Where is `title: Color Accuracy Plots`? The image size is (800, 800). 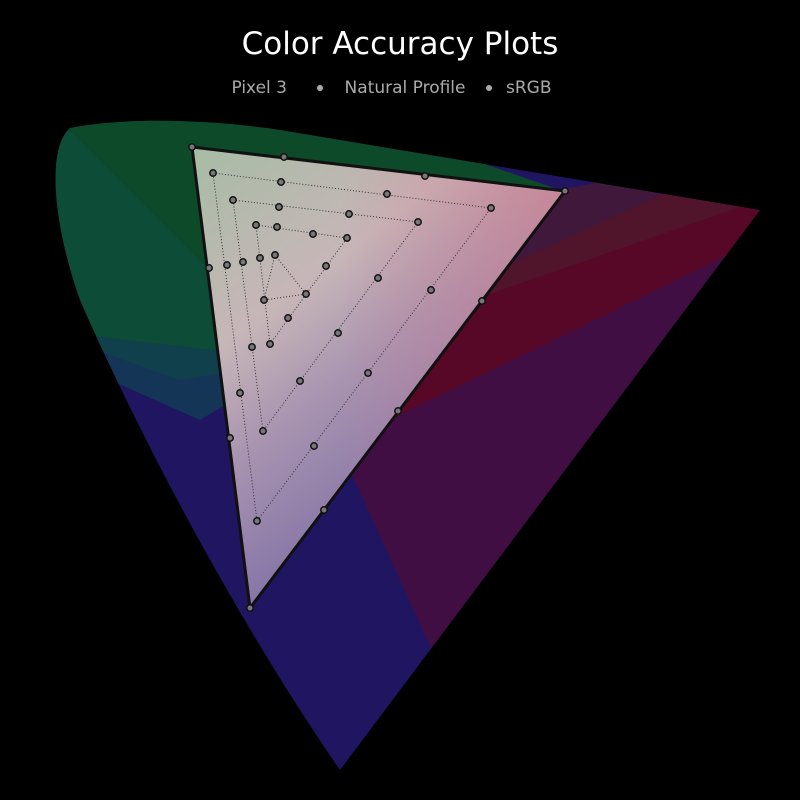 title: Color Accuracy Plots is located at coordinates (400, 44).